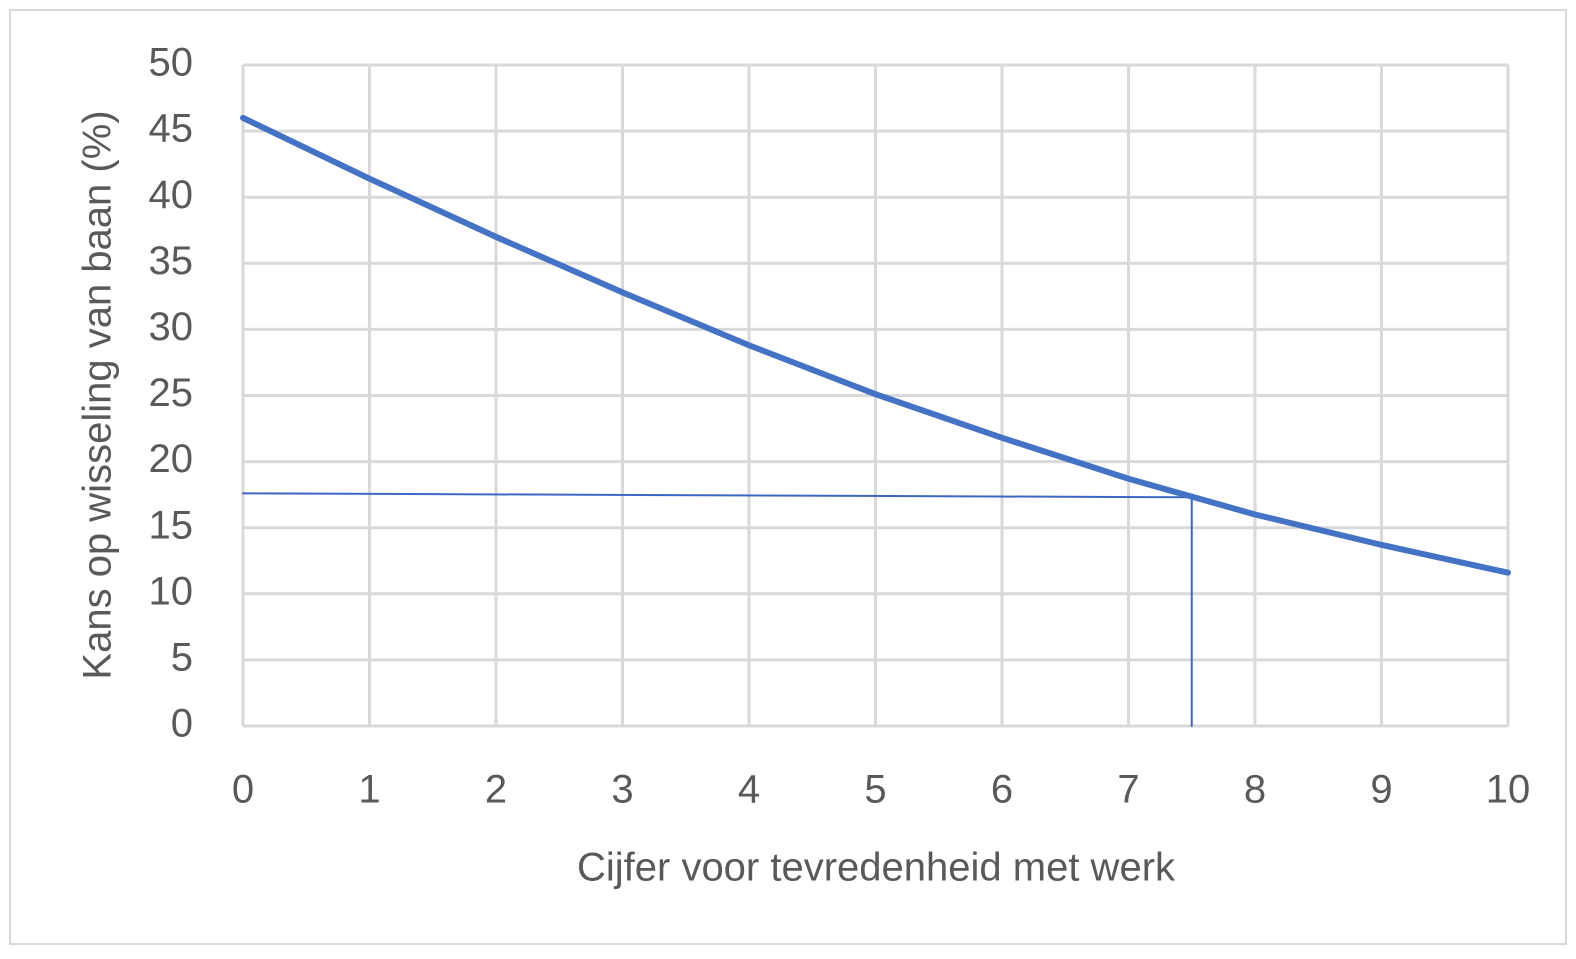  What do you see at coordinates (182, 657) in the screenshot?
I see `y-tick-label: 5` at bounding box center [182, 657].